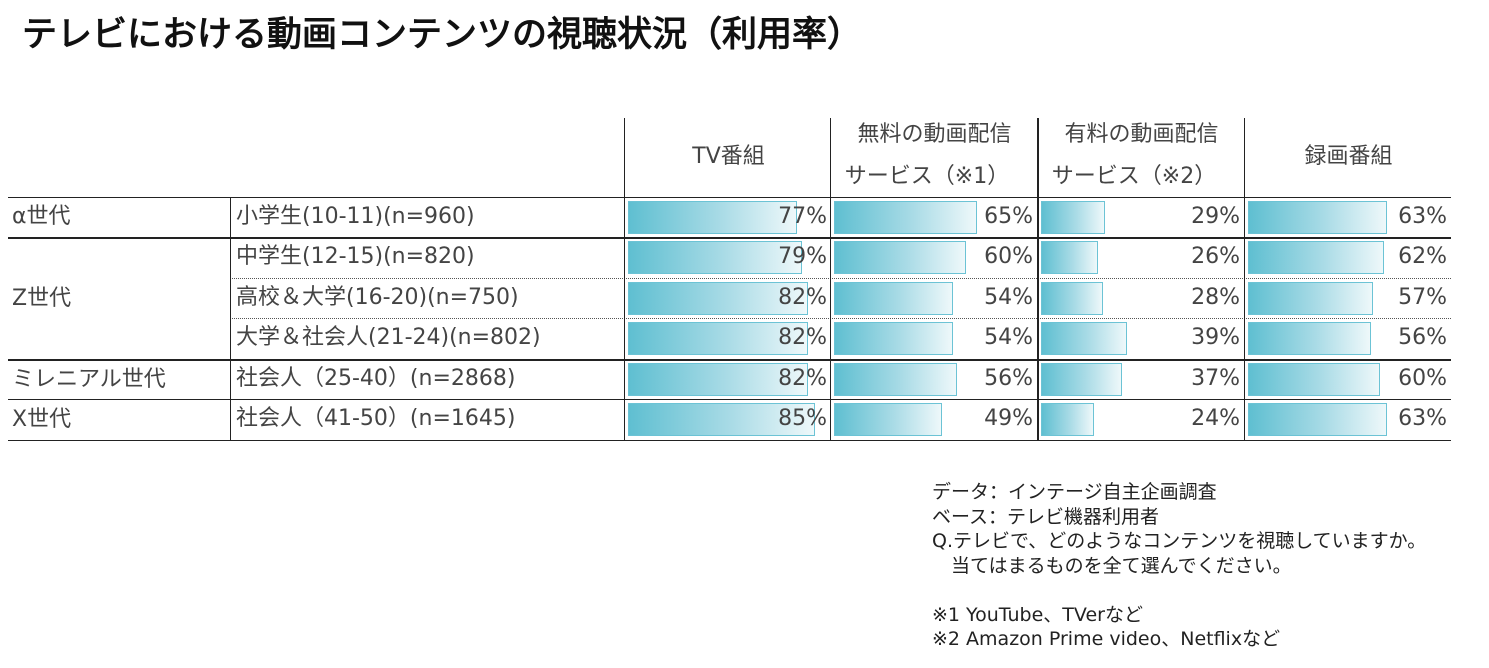  I want to click on note-data-source: データ：インテージ自主企画調査, so click(1074, 492).